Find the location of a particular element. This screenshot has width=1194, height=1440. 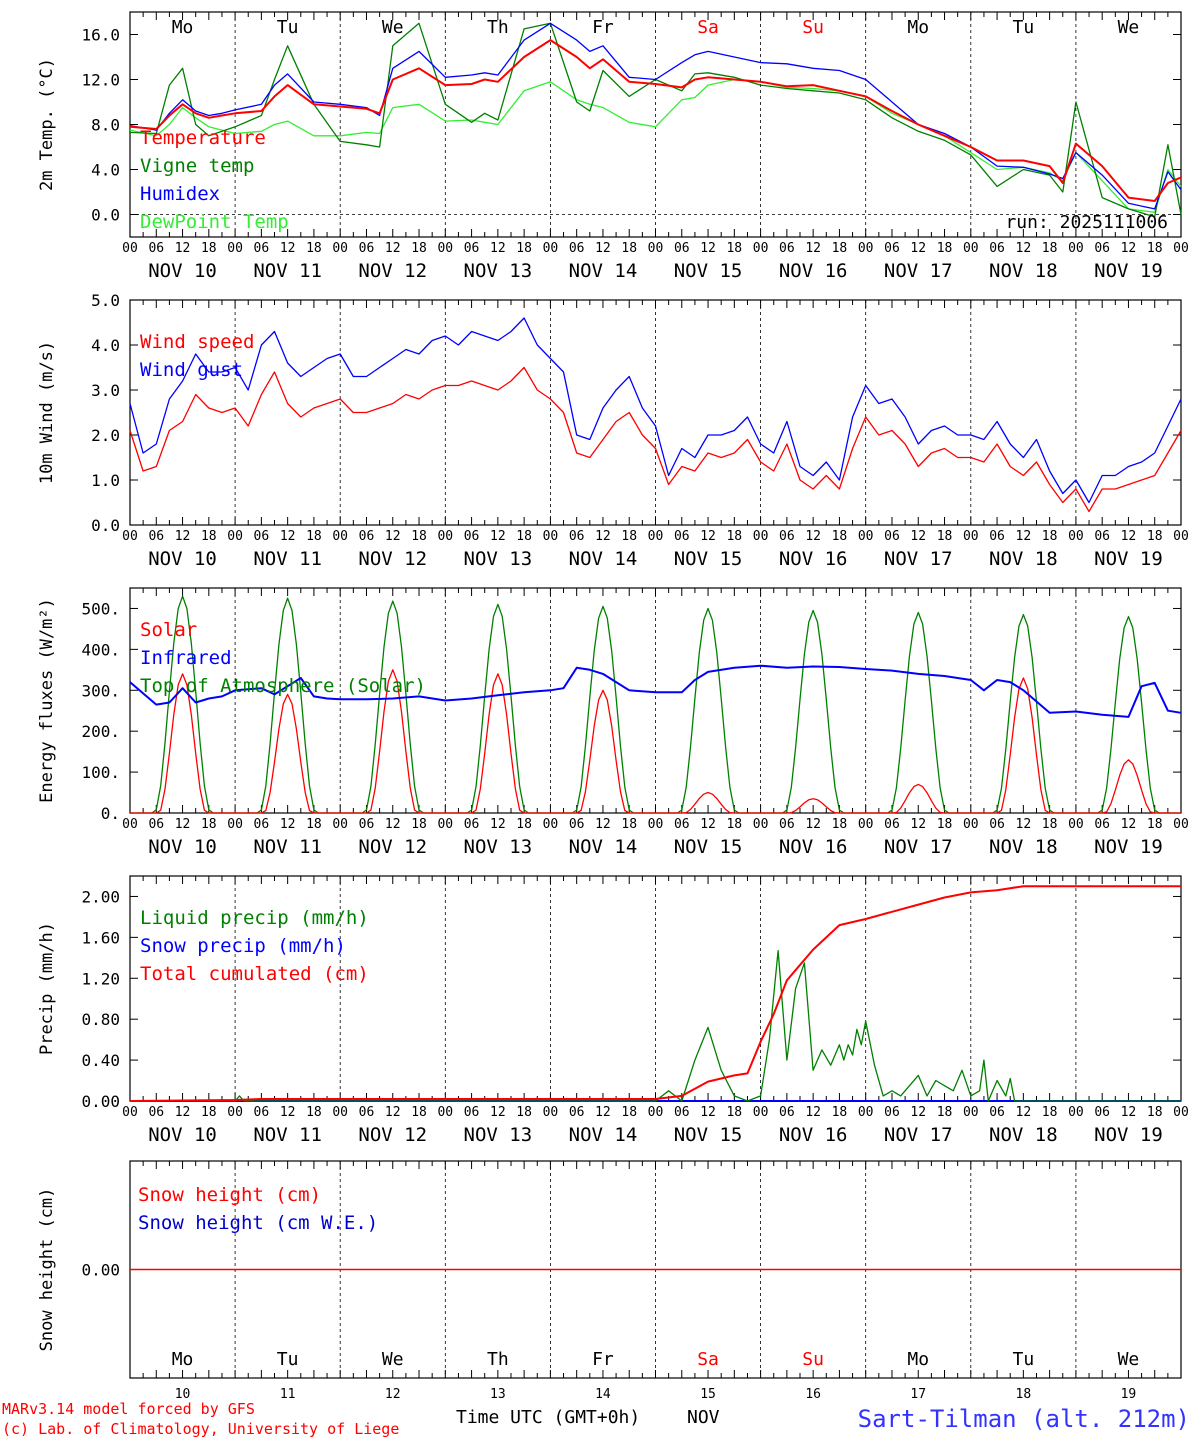

legend-entry: Wind gust is located at coordinates (191, 370).